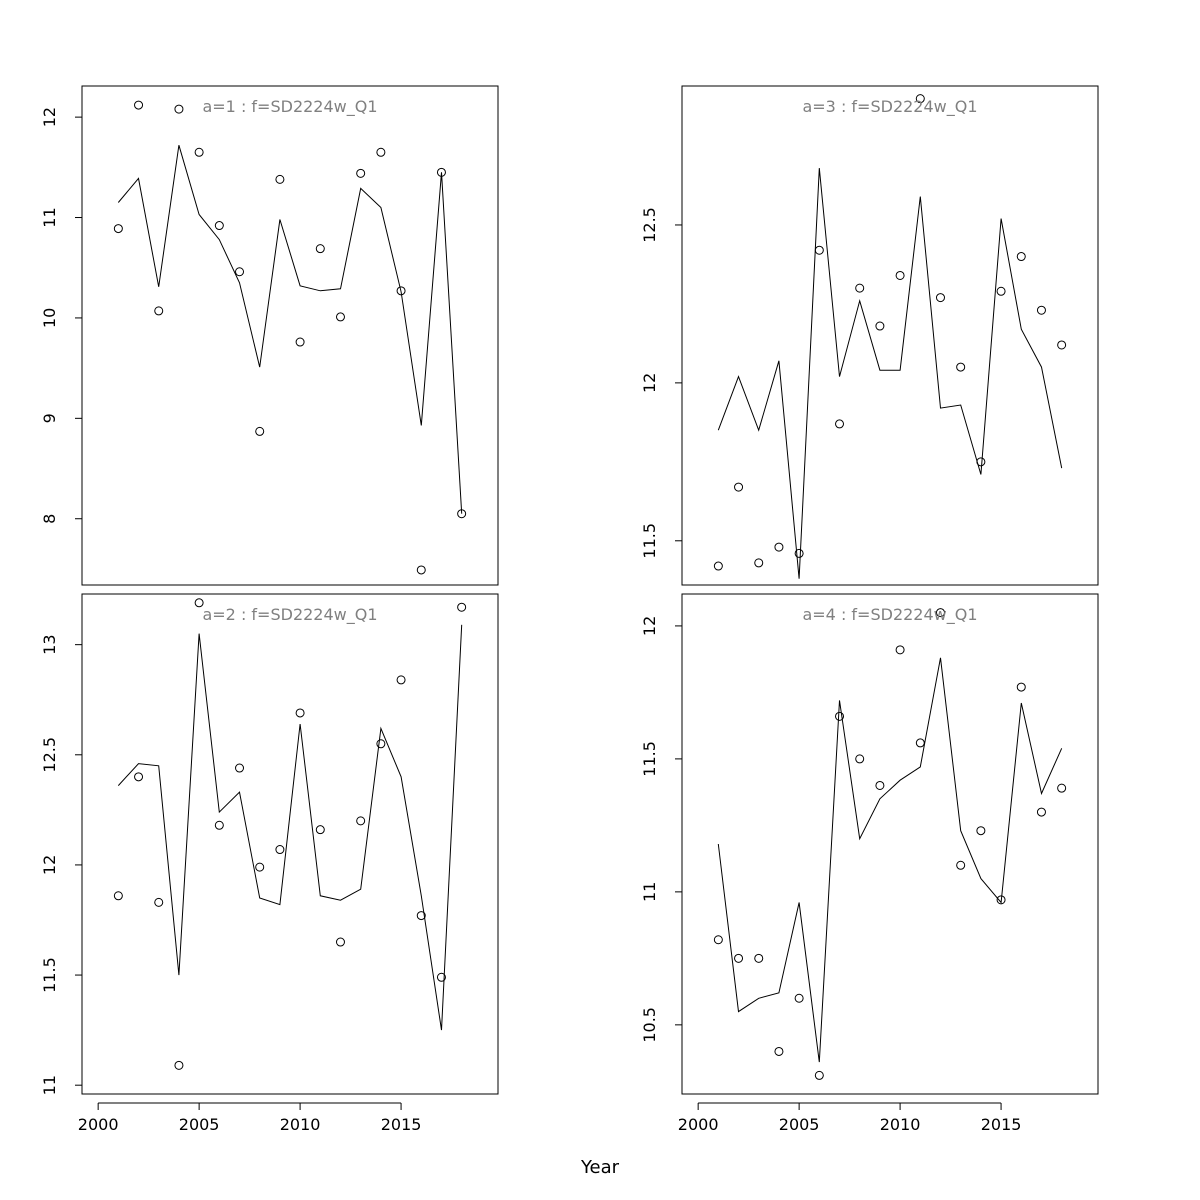  Describe the element at coordinates (49, 644) in the screenshot. I see `y-tick-label: 13` at that location.